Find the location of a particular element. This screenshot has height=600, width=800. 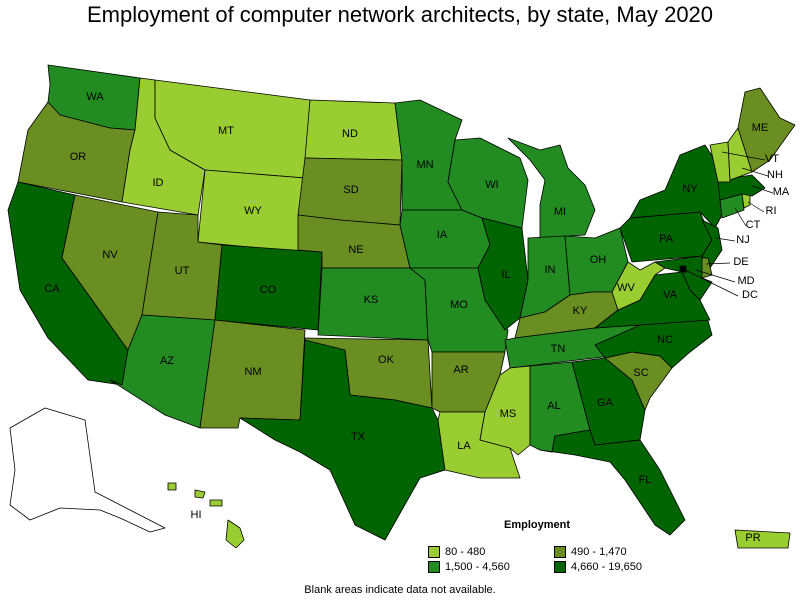

state-AK is located at coordinates (87, 470).